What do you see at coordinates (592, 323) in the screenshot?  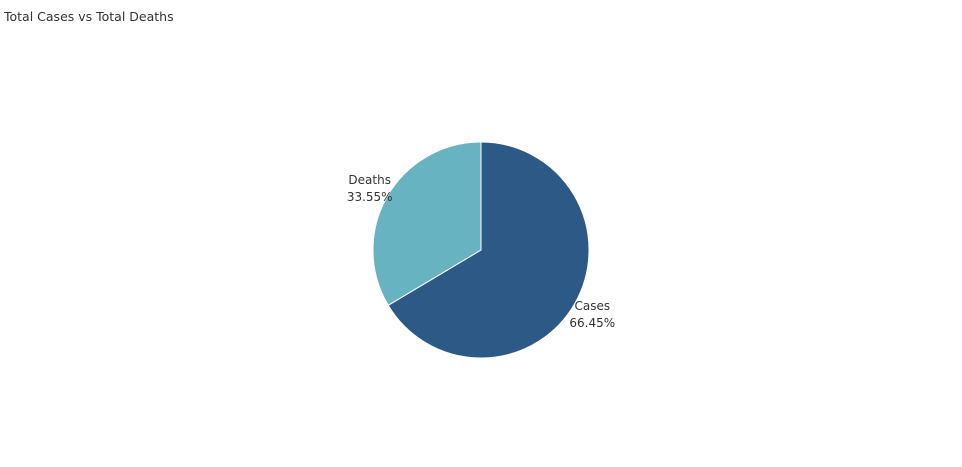 I see `slice-percent-cases: 66.45%` at bounding box center [592, 323].